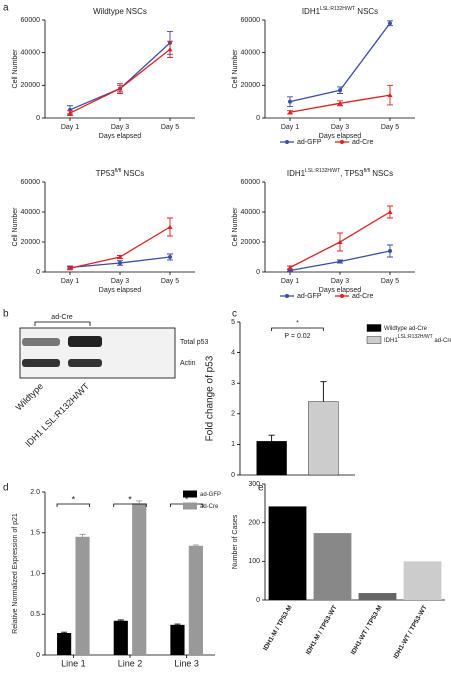 This screenshot has height=691, width=451. What do you see at coordinates (6, 314) in the screenshot?
I see `panel-label: b` at bounding box center [6, 314].